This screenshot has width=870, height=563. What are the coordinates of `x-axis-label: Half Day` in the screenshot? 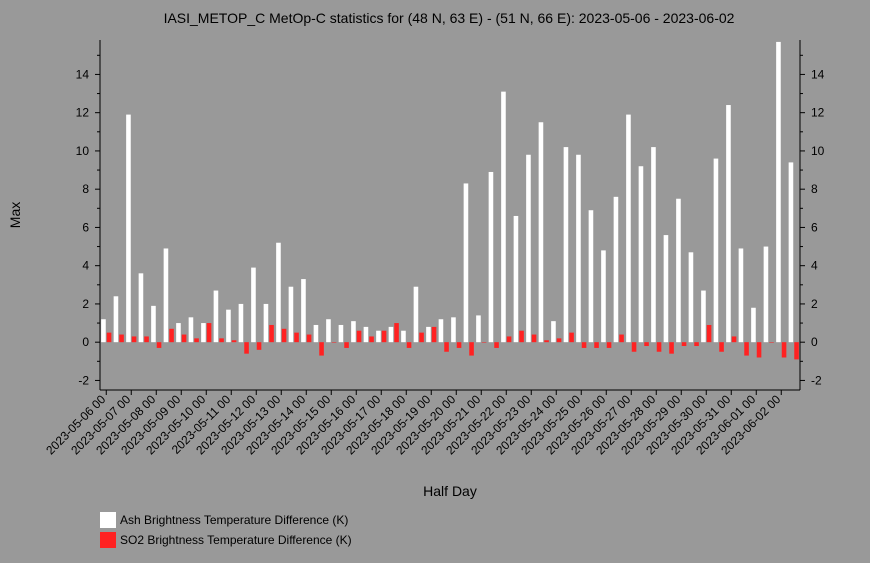 It's located at (450, 491).